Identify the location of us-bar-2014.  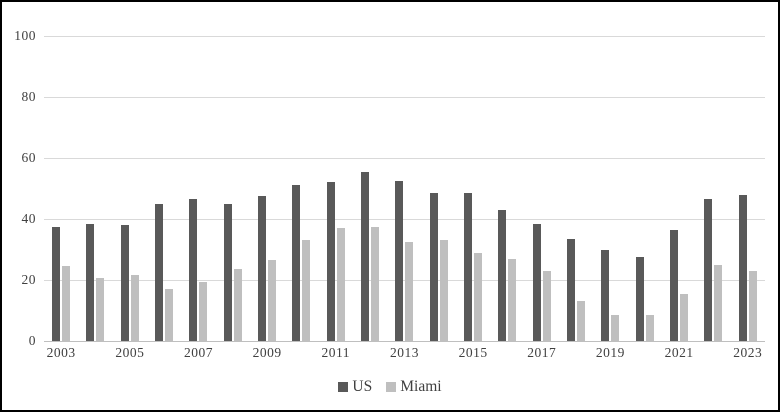
(433, 267).